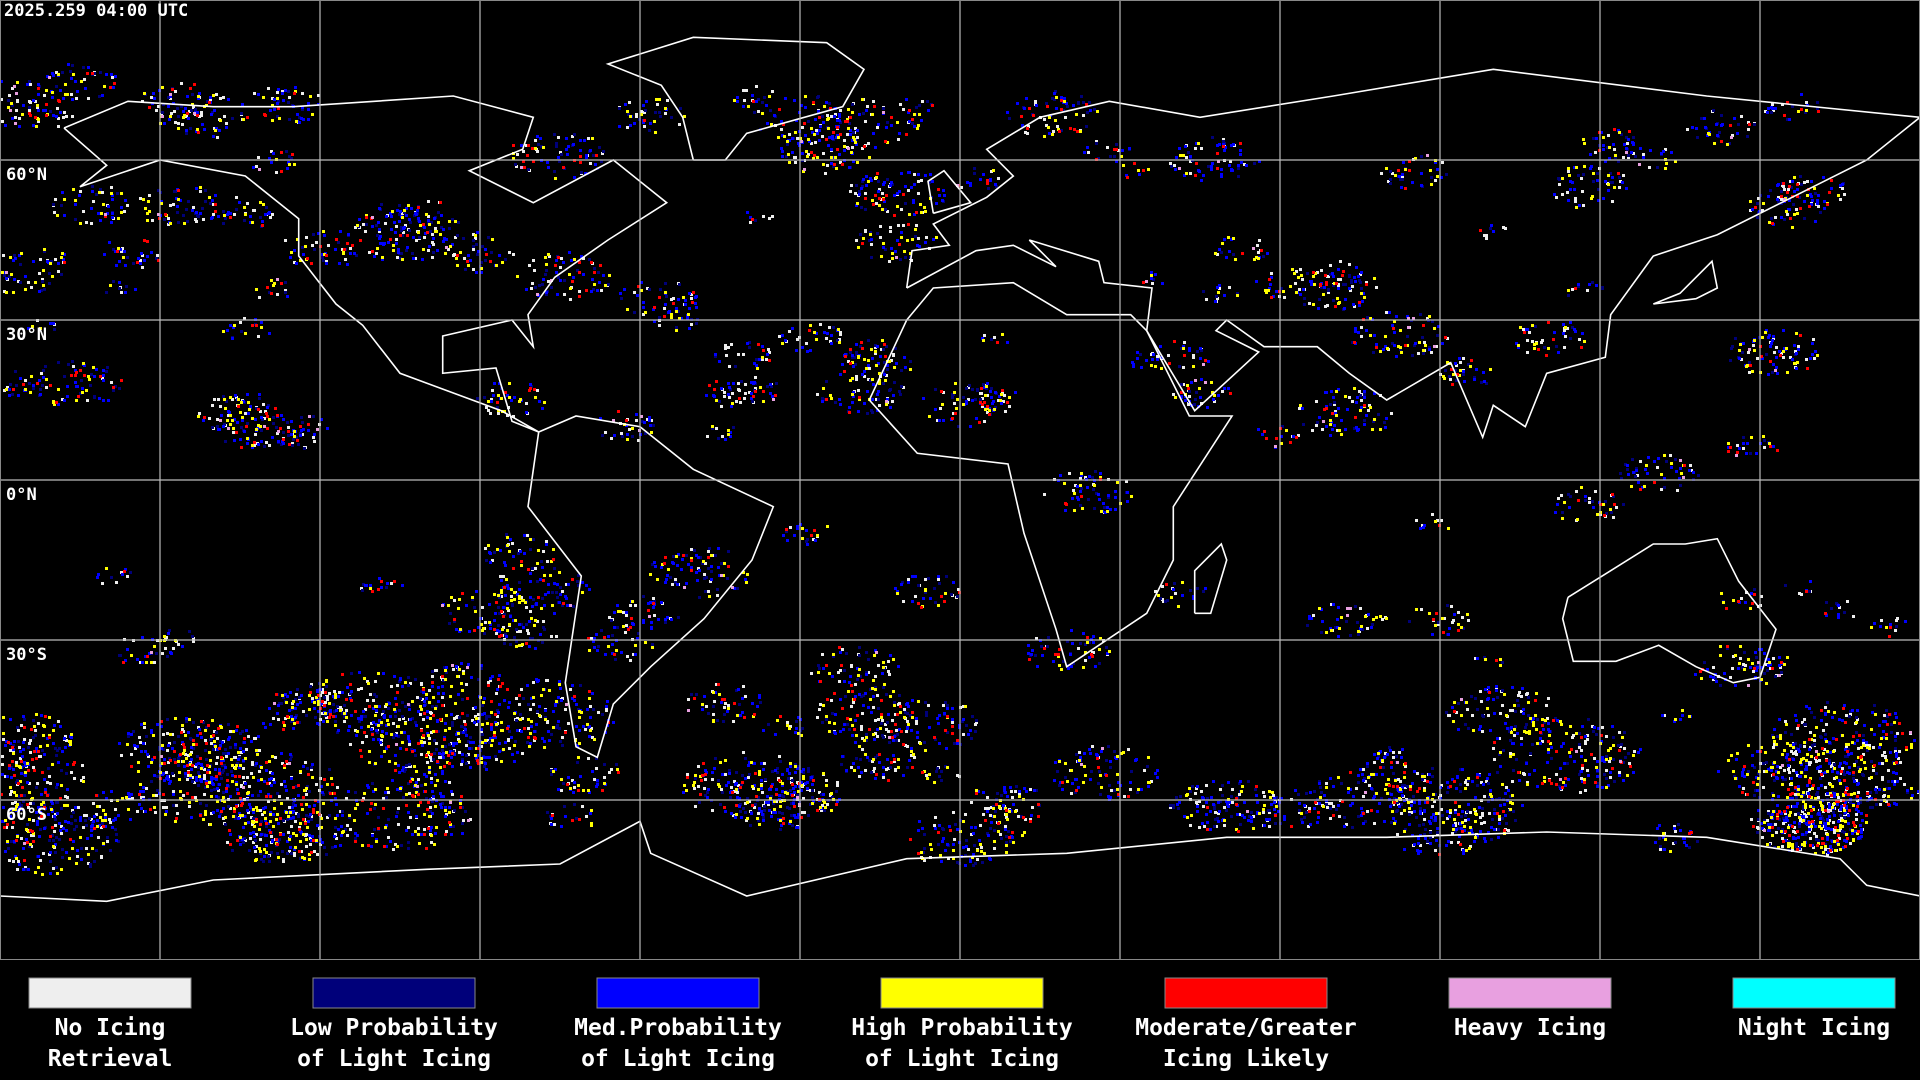 Image resolution: width=1920 pixels, height=1080 pixels. I want to click on legend-label: Med.Probability, so click(678, 1028).